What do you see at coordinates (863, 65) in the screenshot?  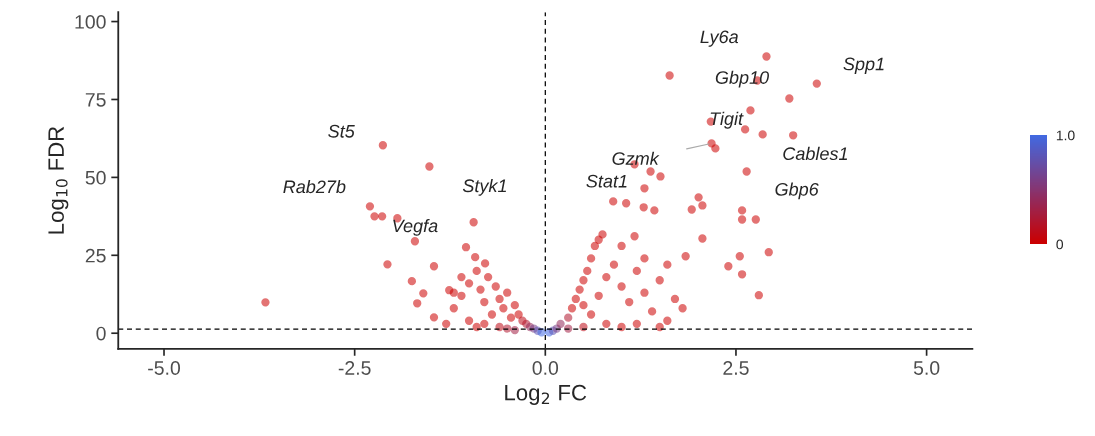 I see `annotation: Spp1` at bounding box center [863, 65].